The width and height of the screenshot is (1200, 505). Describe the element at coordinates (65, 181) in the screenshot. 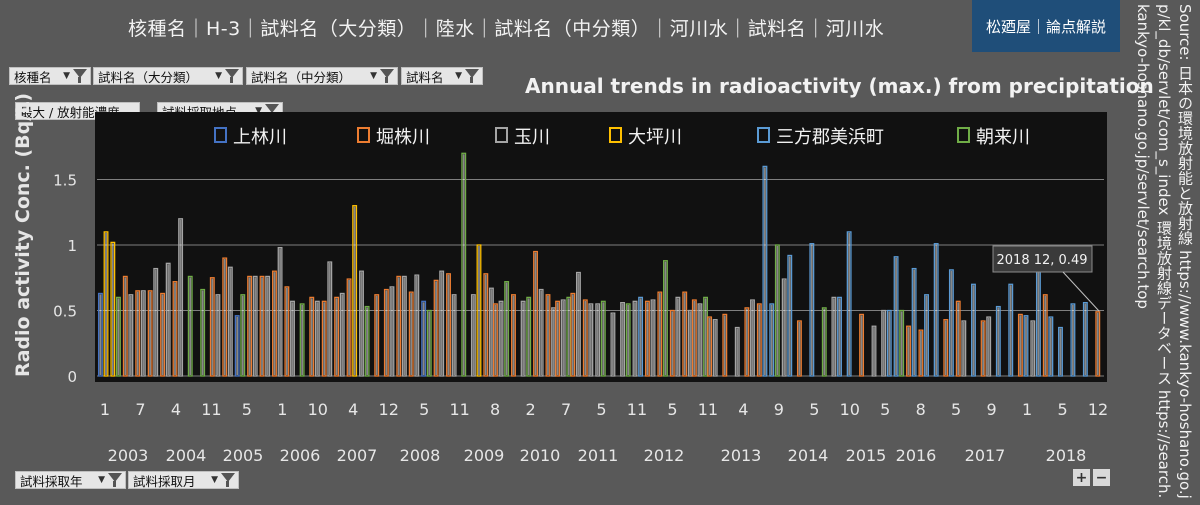

I see `y-tick-label: 1.5` at that location.